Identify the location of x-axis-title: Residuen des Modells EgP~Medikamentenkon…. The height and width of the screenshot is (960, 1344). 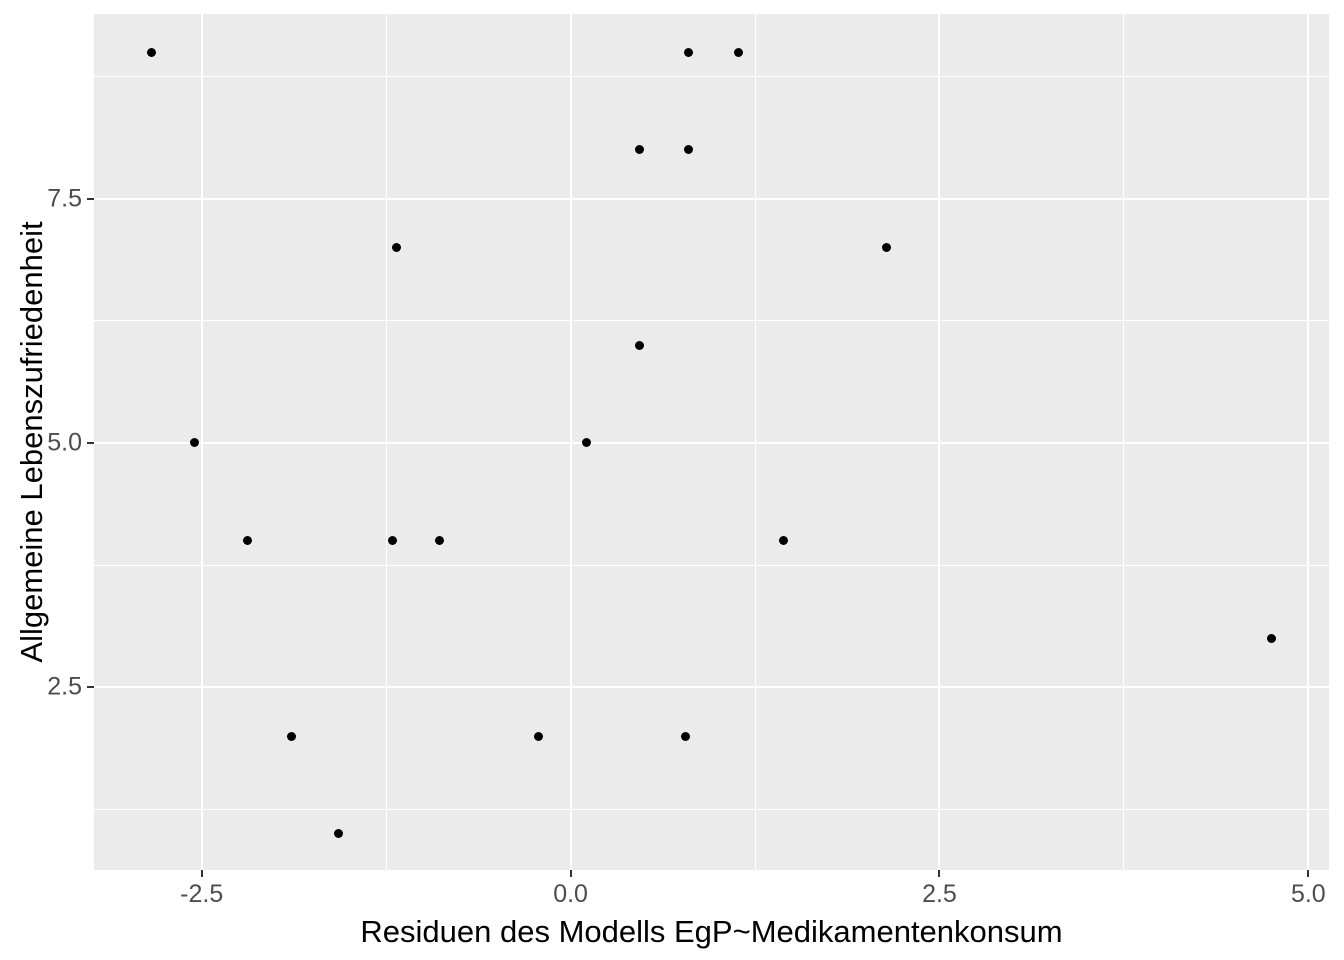
(711, 931).